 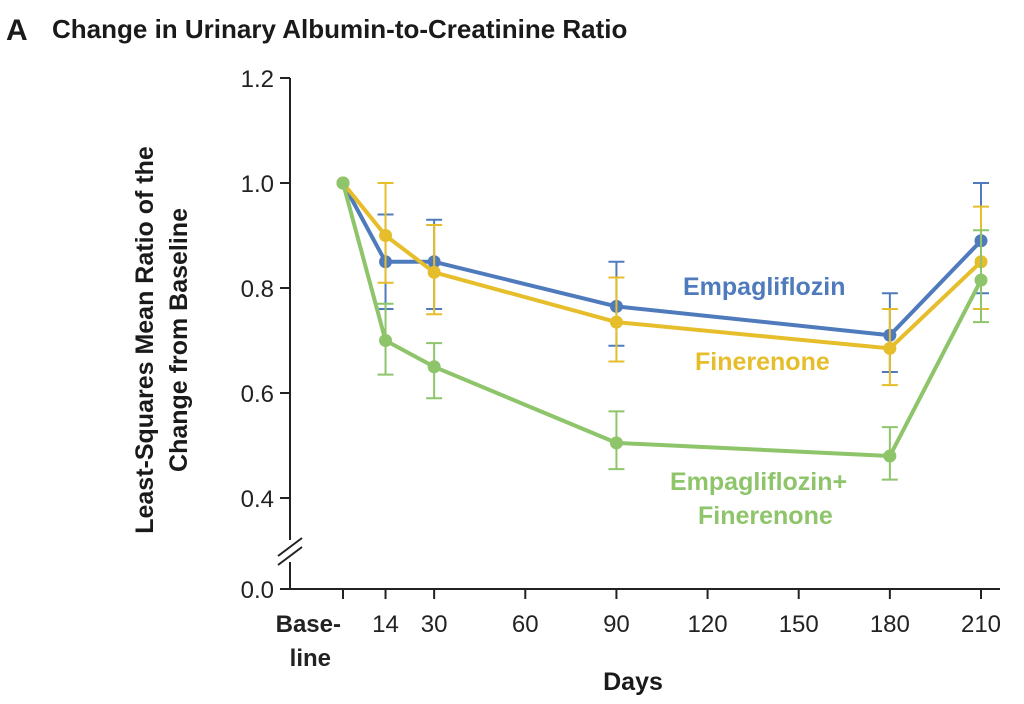 What do you see at coordinates (616, 624) in the screenshot?
I see `x-tick-label: 90` at bounding box center [616, 624].